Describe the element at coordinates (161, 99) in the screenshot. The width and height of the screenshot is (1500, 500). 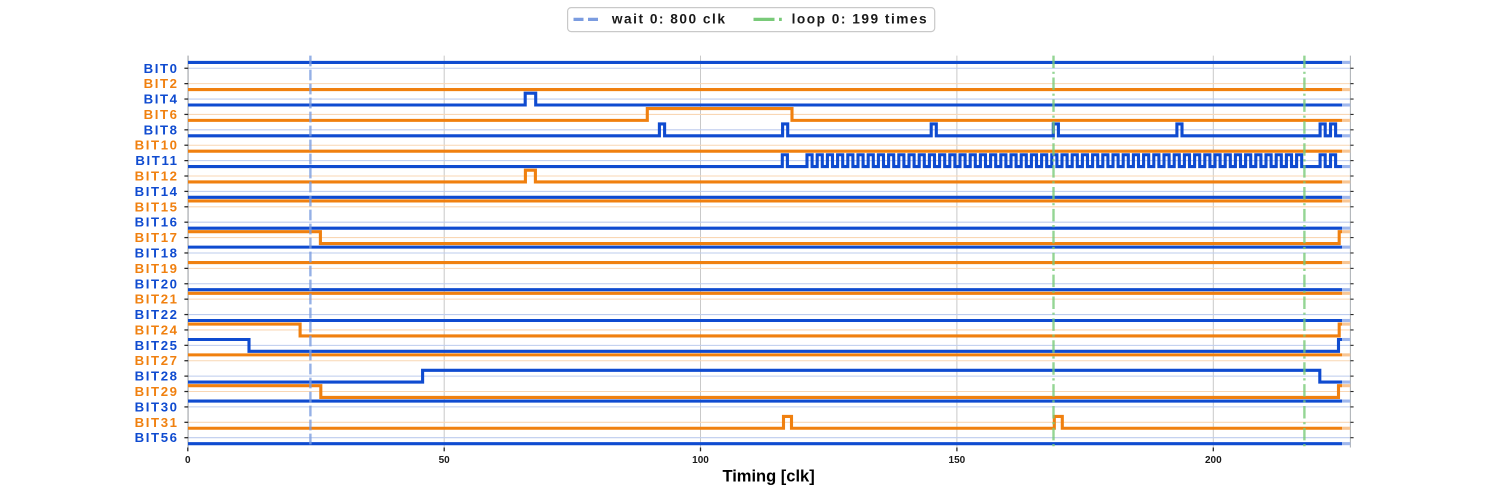
I see `svg-text: BIT4` at that location.